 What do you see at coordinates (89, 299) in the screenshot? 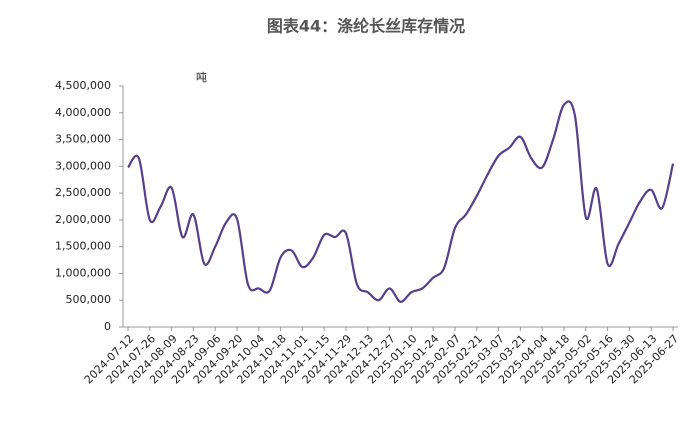
I see `y-tick-label: 500,000` at bounding box center [89, 299].